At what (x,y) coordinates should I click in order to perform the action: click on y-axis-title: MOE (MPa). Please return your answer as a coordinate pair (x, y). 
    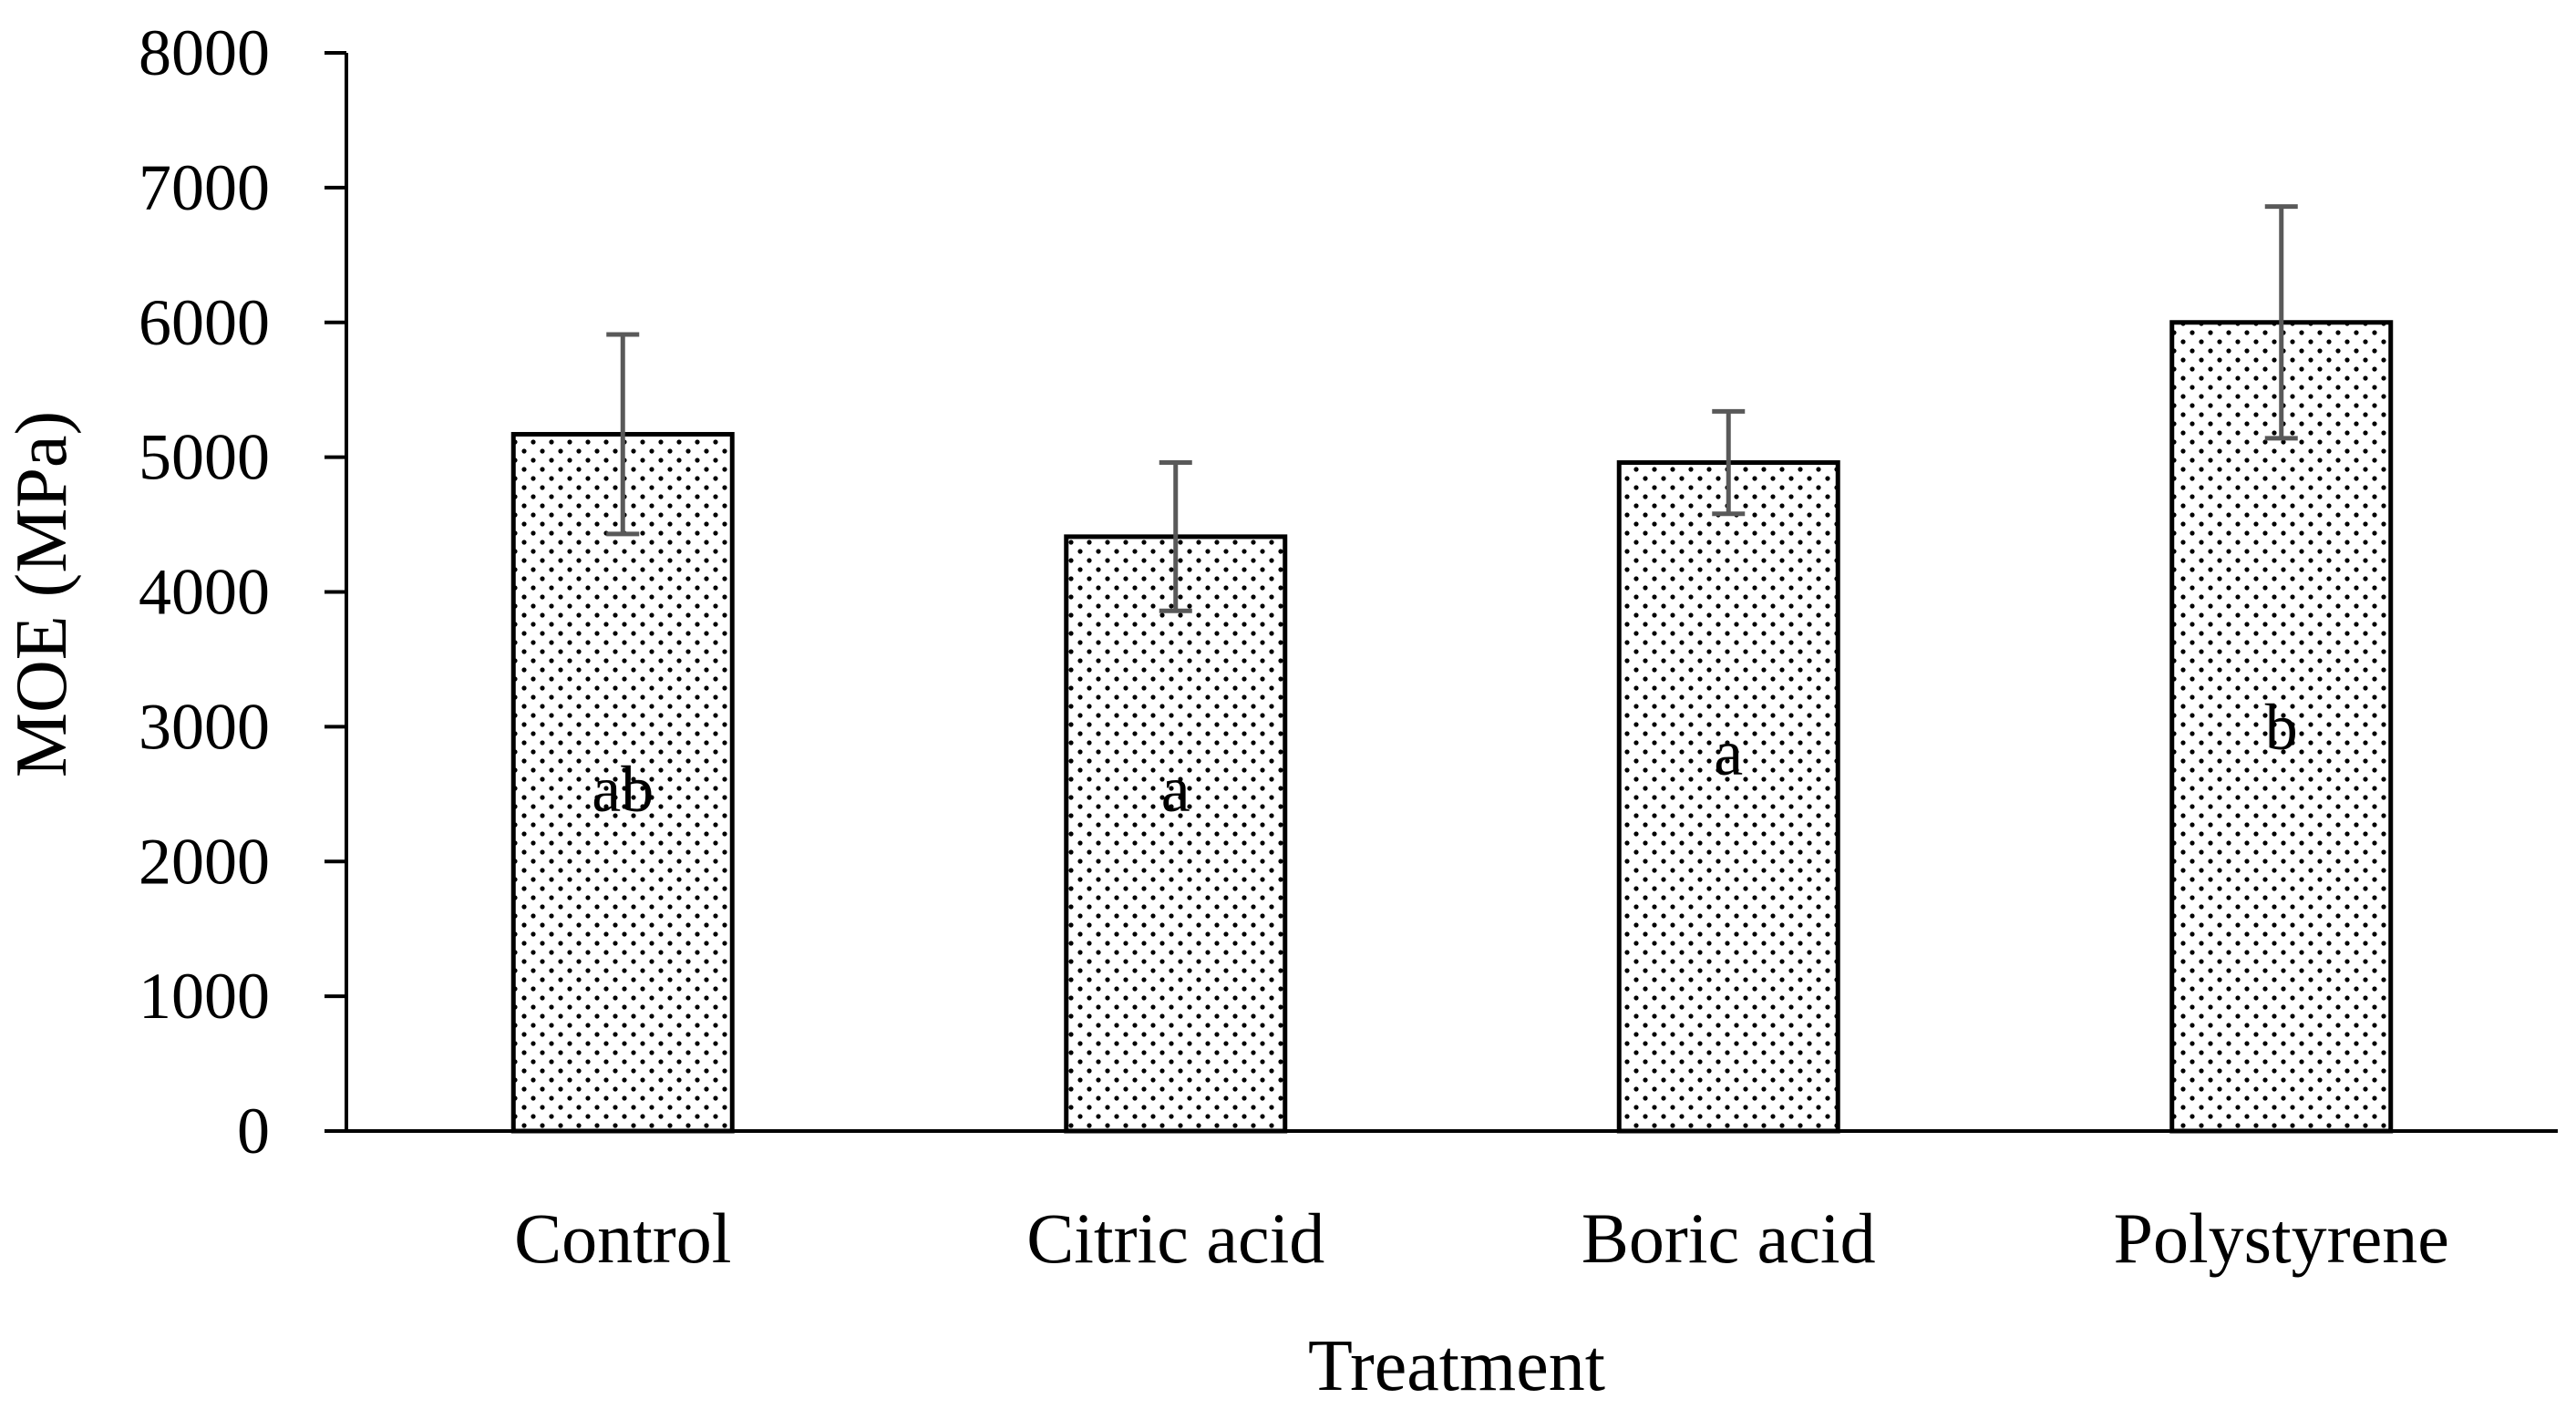
    Looking at the image, I should click on (42, 594).